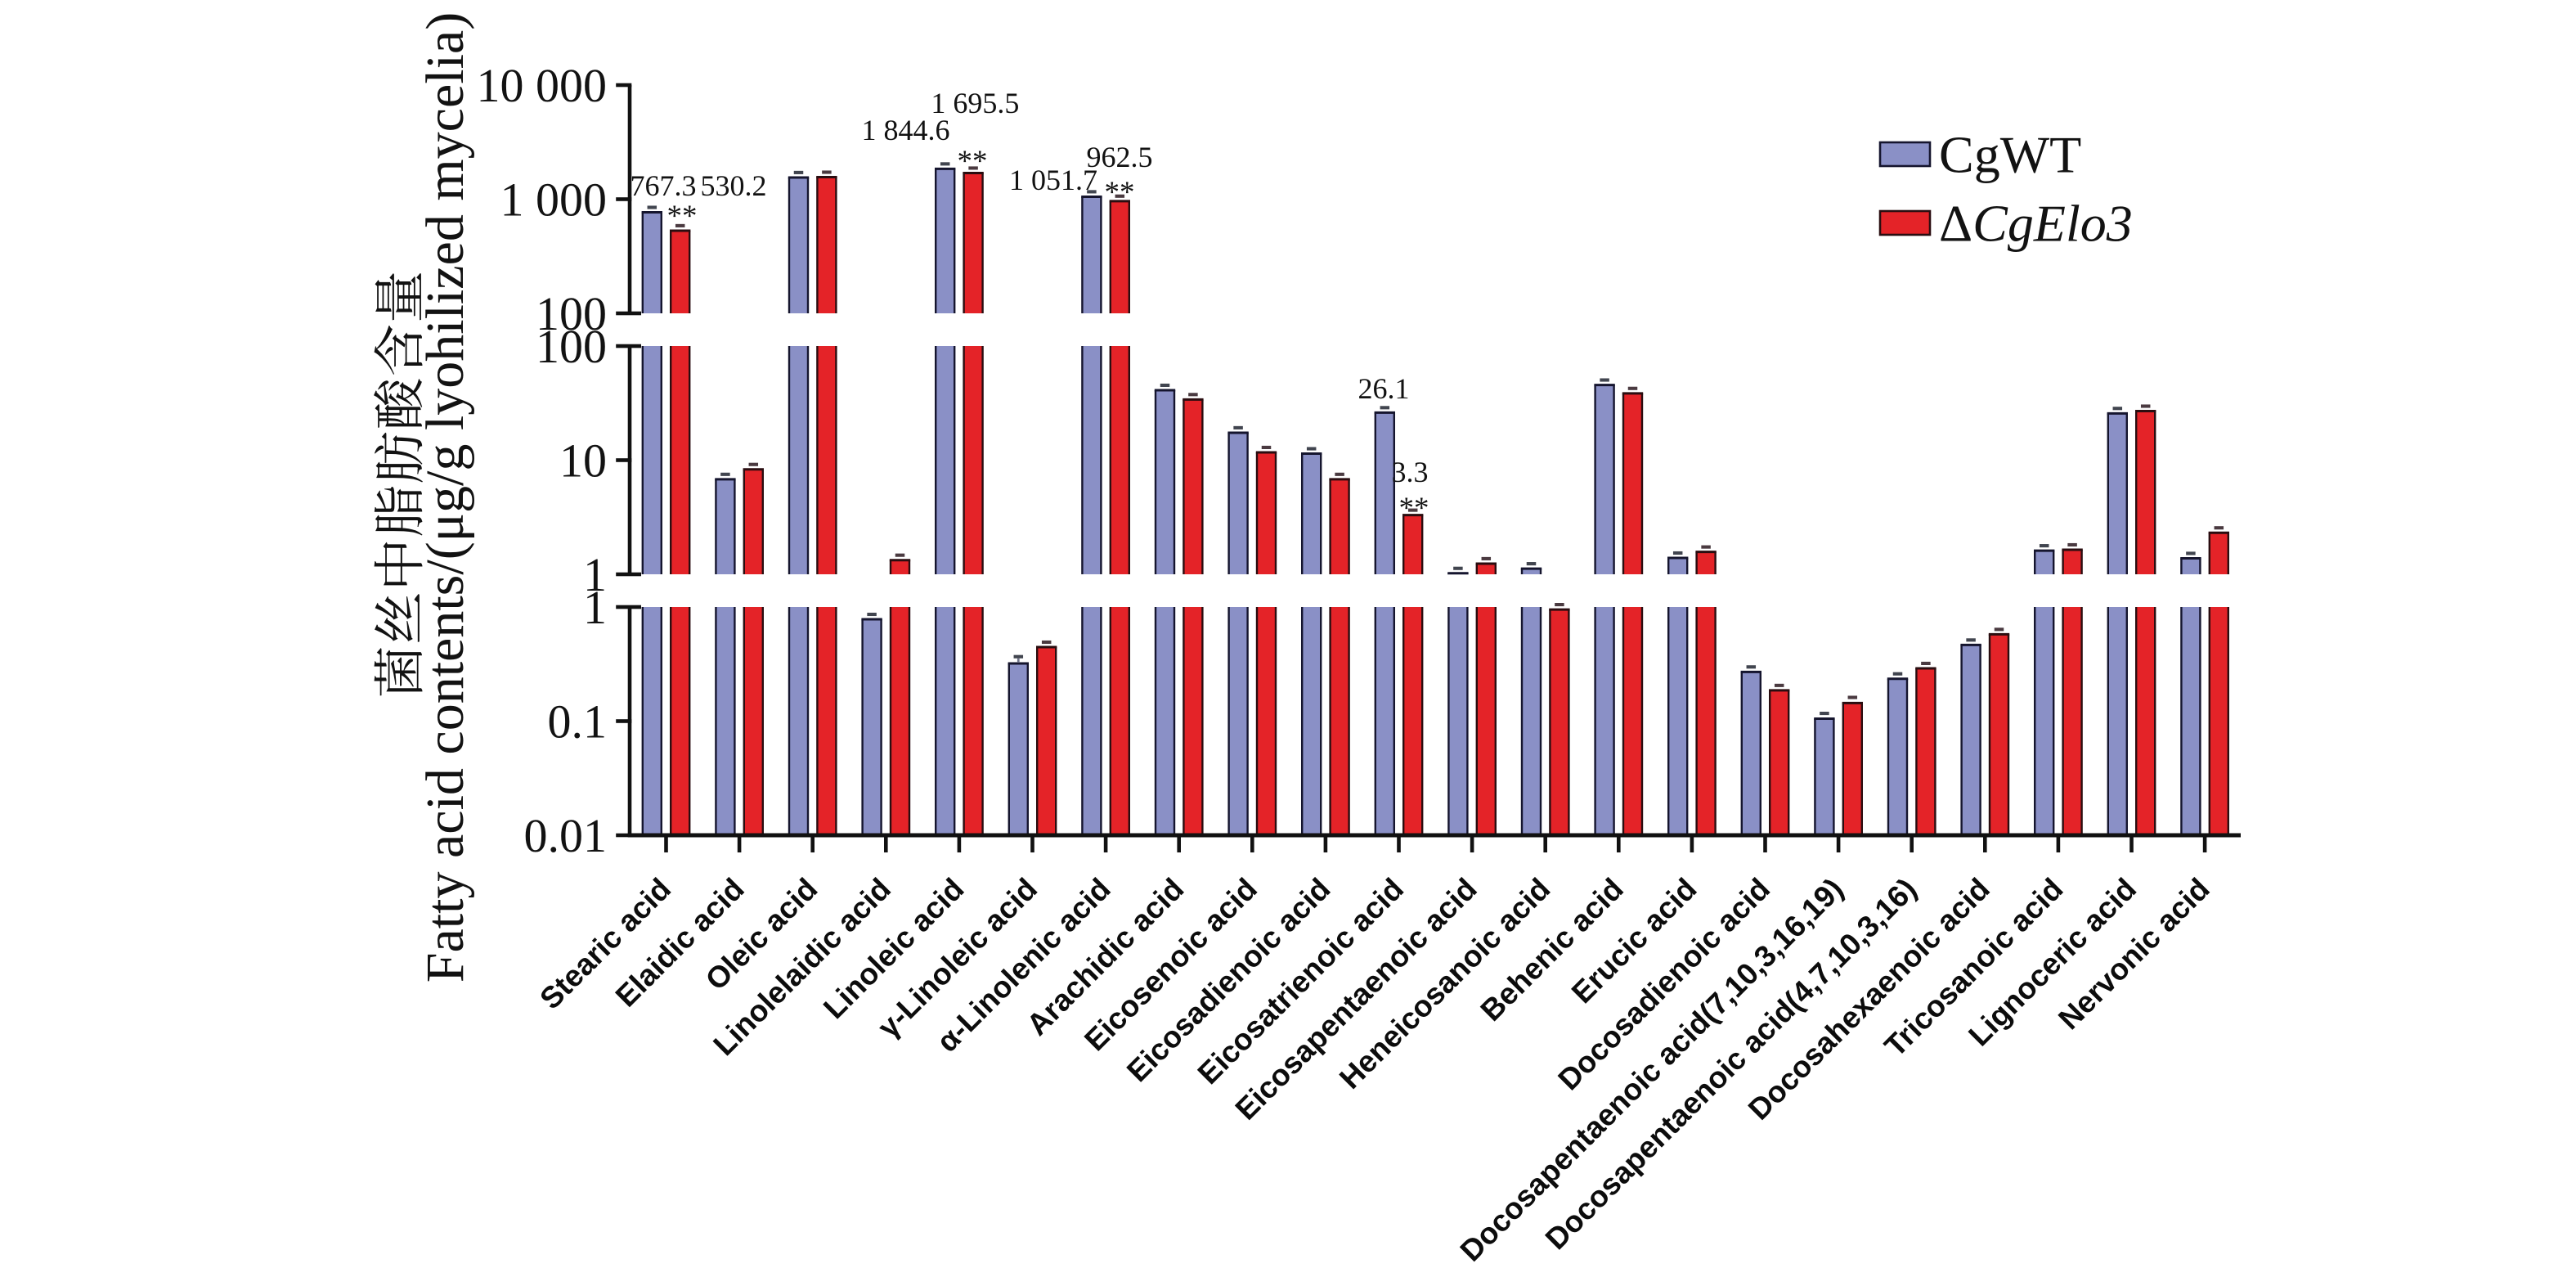 This screenshot has height=1277, width=2576. Describe the element at coordinates (1120, 157) in the screenshot. I see `annotation-value-mut: 962.5` at that location.